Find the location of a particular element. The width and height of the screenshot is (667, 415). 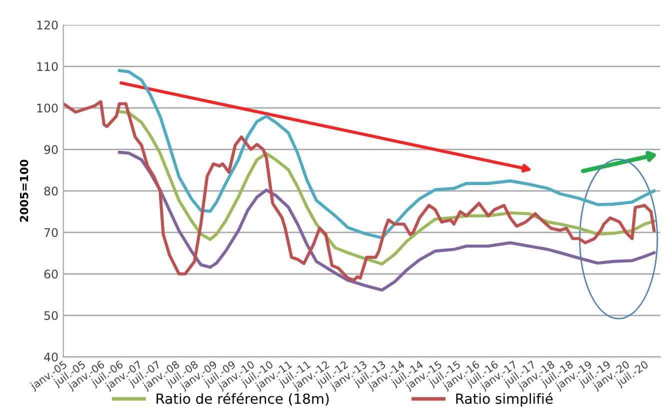

y-tick-label: 40 is located at coordinates (51, 357).